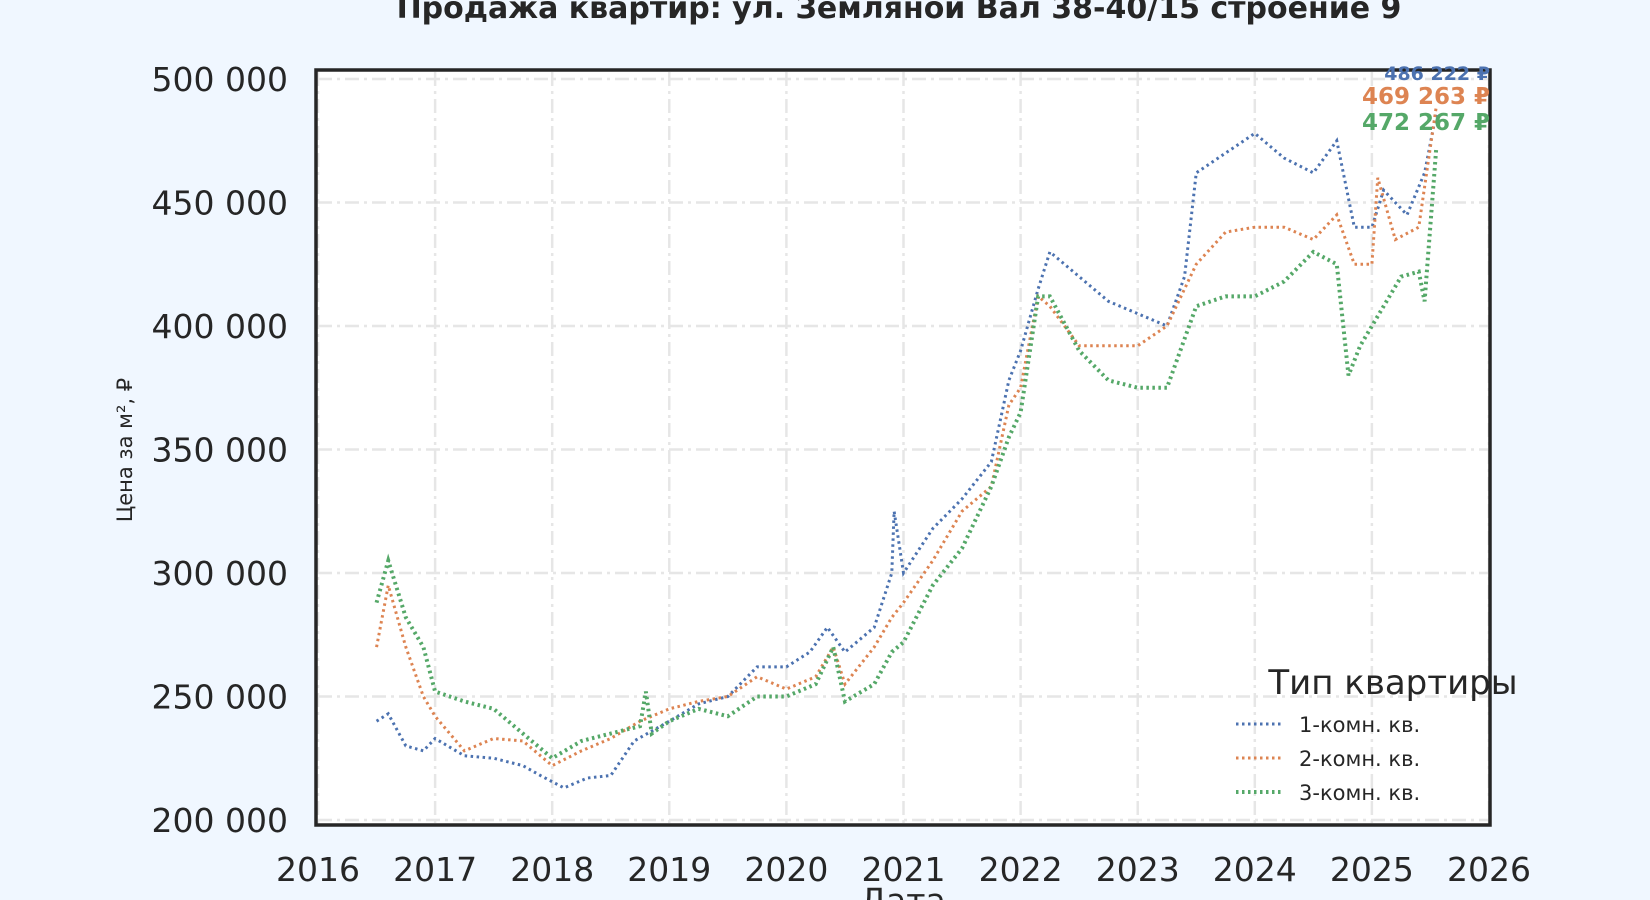 The height and width of the screenshot is (900, 1650). I want to click on y-tick-label: 400 000, so click(220, 326).